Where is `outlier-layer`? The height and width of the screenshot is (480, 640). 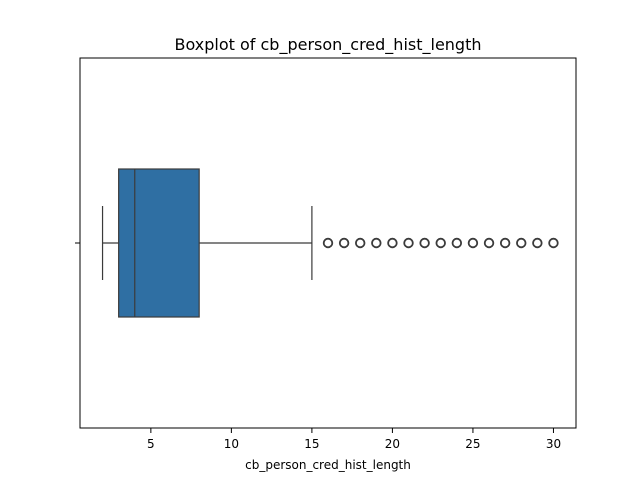
outlier-layer is located at coordinates (440, 243).